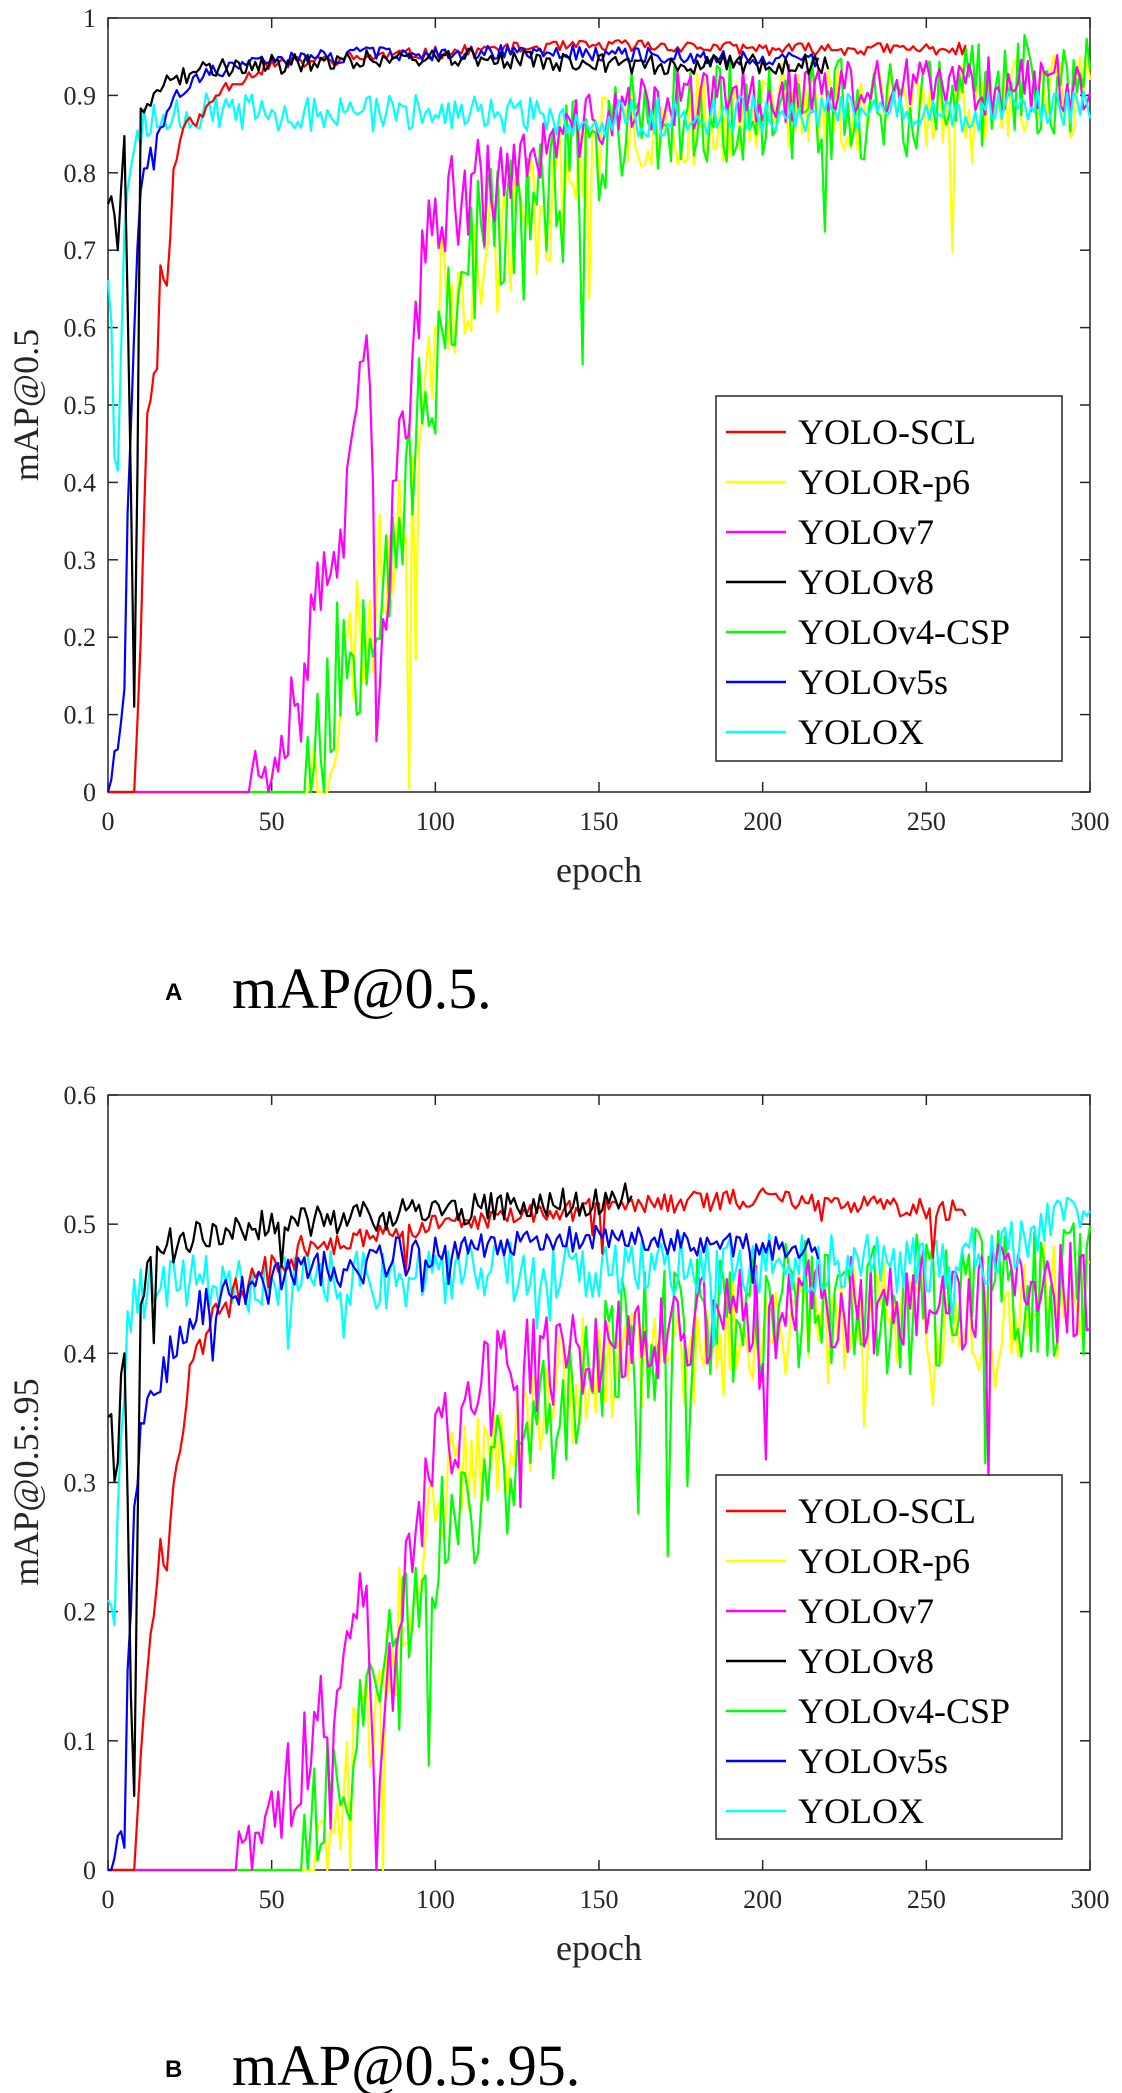 The image size is (1122, 2093). What do you see at coordinates (887, 432) in the screenshot?
I see `legend-label-yolo-scl-a: YOLO-SCL` at bounding box center [887, 432].